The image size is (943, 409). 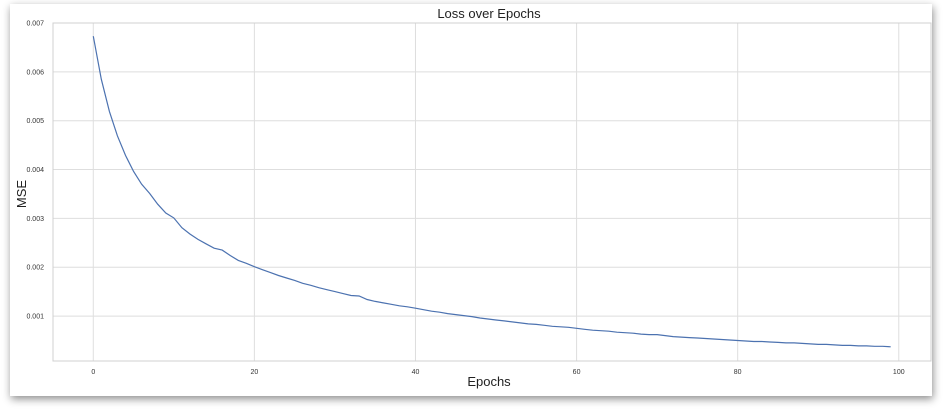 What do you see at coordinates (489, 13) in the screenshot?
I see `chart-title: Loss over Epochs` at bounding box center [489, 13].